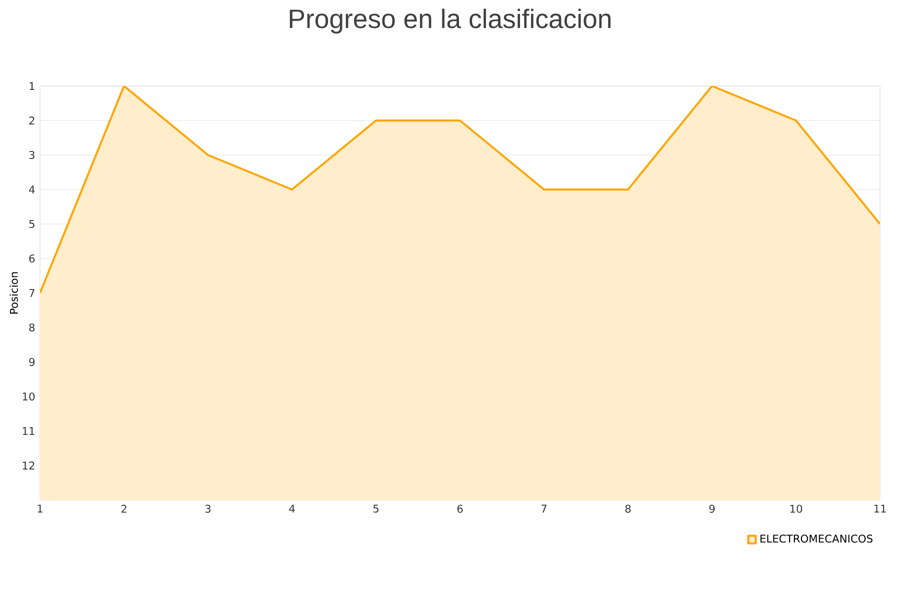 Image resolution: width=900 pixels, height=600 pixels. Describe the element at coordinates (628, 508) in the screenshot. I see `x-tick-label: 8` at that location.